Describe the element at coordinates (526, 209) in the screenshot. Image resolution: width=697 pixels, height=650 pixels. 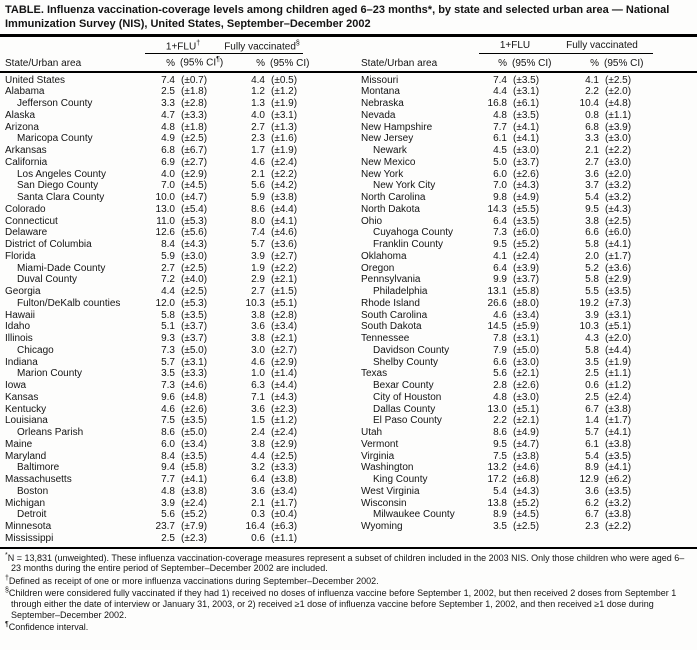
I see `flu-ci-cell: (±5.5)` at that location.